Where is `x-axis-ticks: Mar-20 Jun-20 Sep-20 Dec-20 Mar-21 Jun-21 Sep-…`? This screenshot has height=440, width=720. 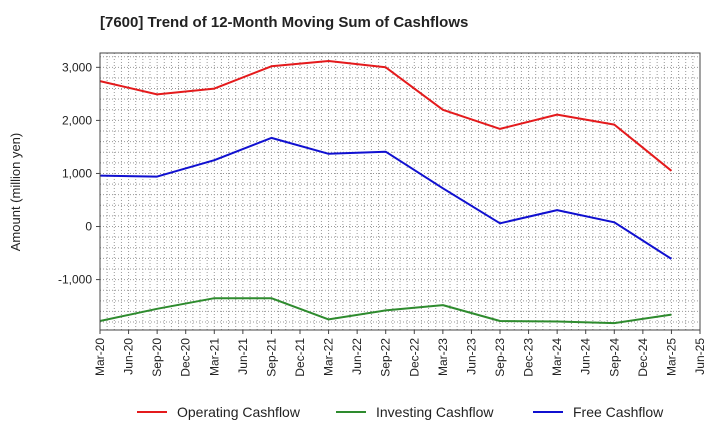
x-axis-ticks: Mar-20 Jun-20 Sep-20 Dec-20 Mar-21 Jun-21 Sep-… is located at coordinates (400, 353).